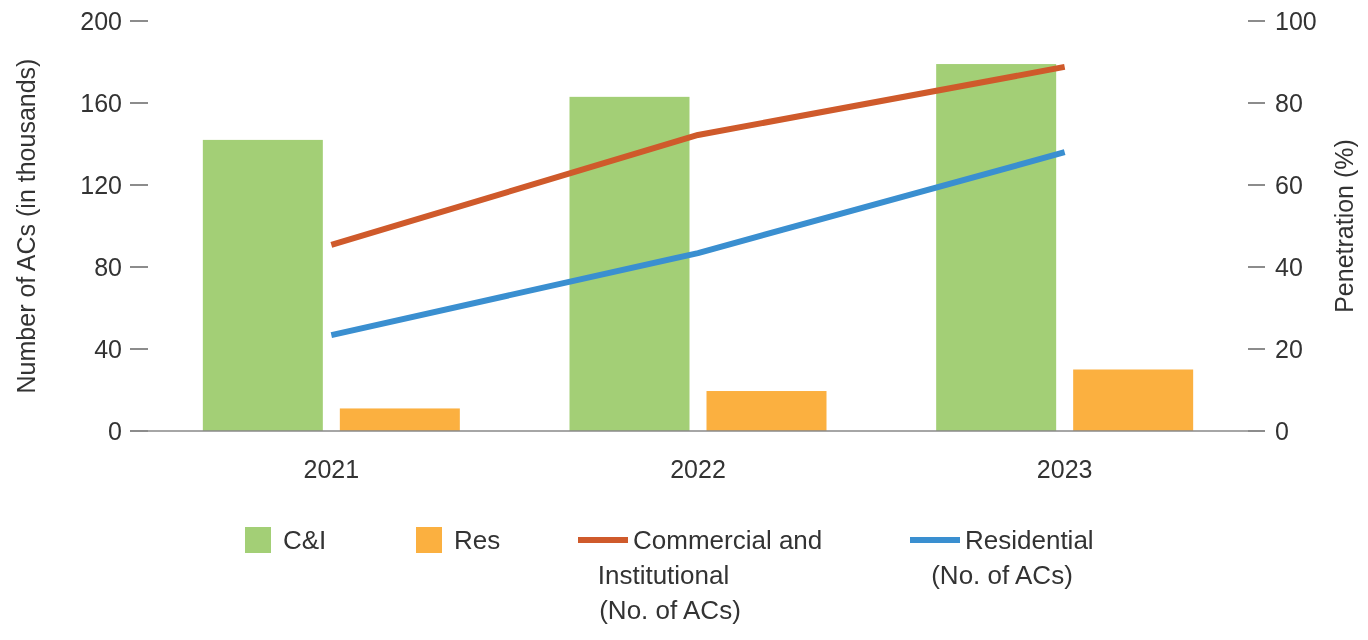 The height and width of the screenshot is (640, 1368). I want to click on y-tick-label: 120, so click(101, 184).